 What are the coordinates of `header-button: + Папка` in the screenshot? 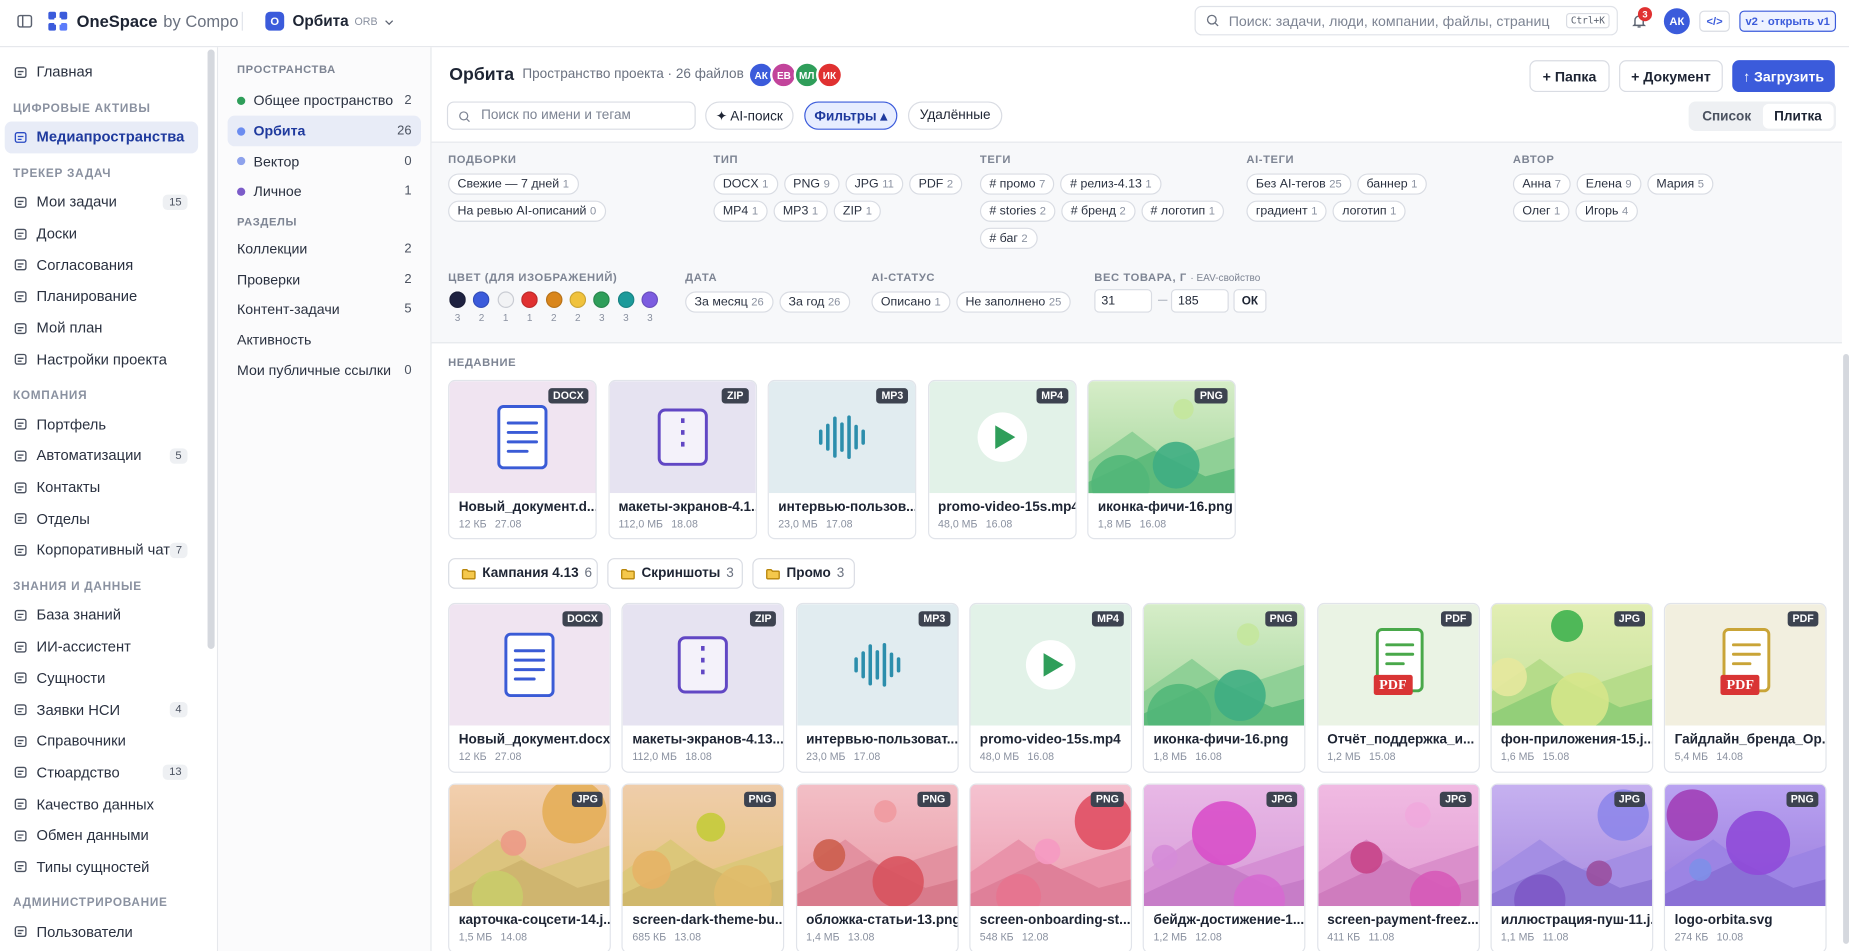 It's located at (1569, 76).